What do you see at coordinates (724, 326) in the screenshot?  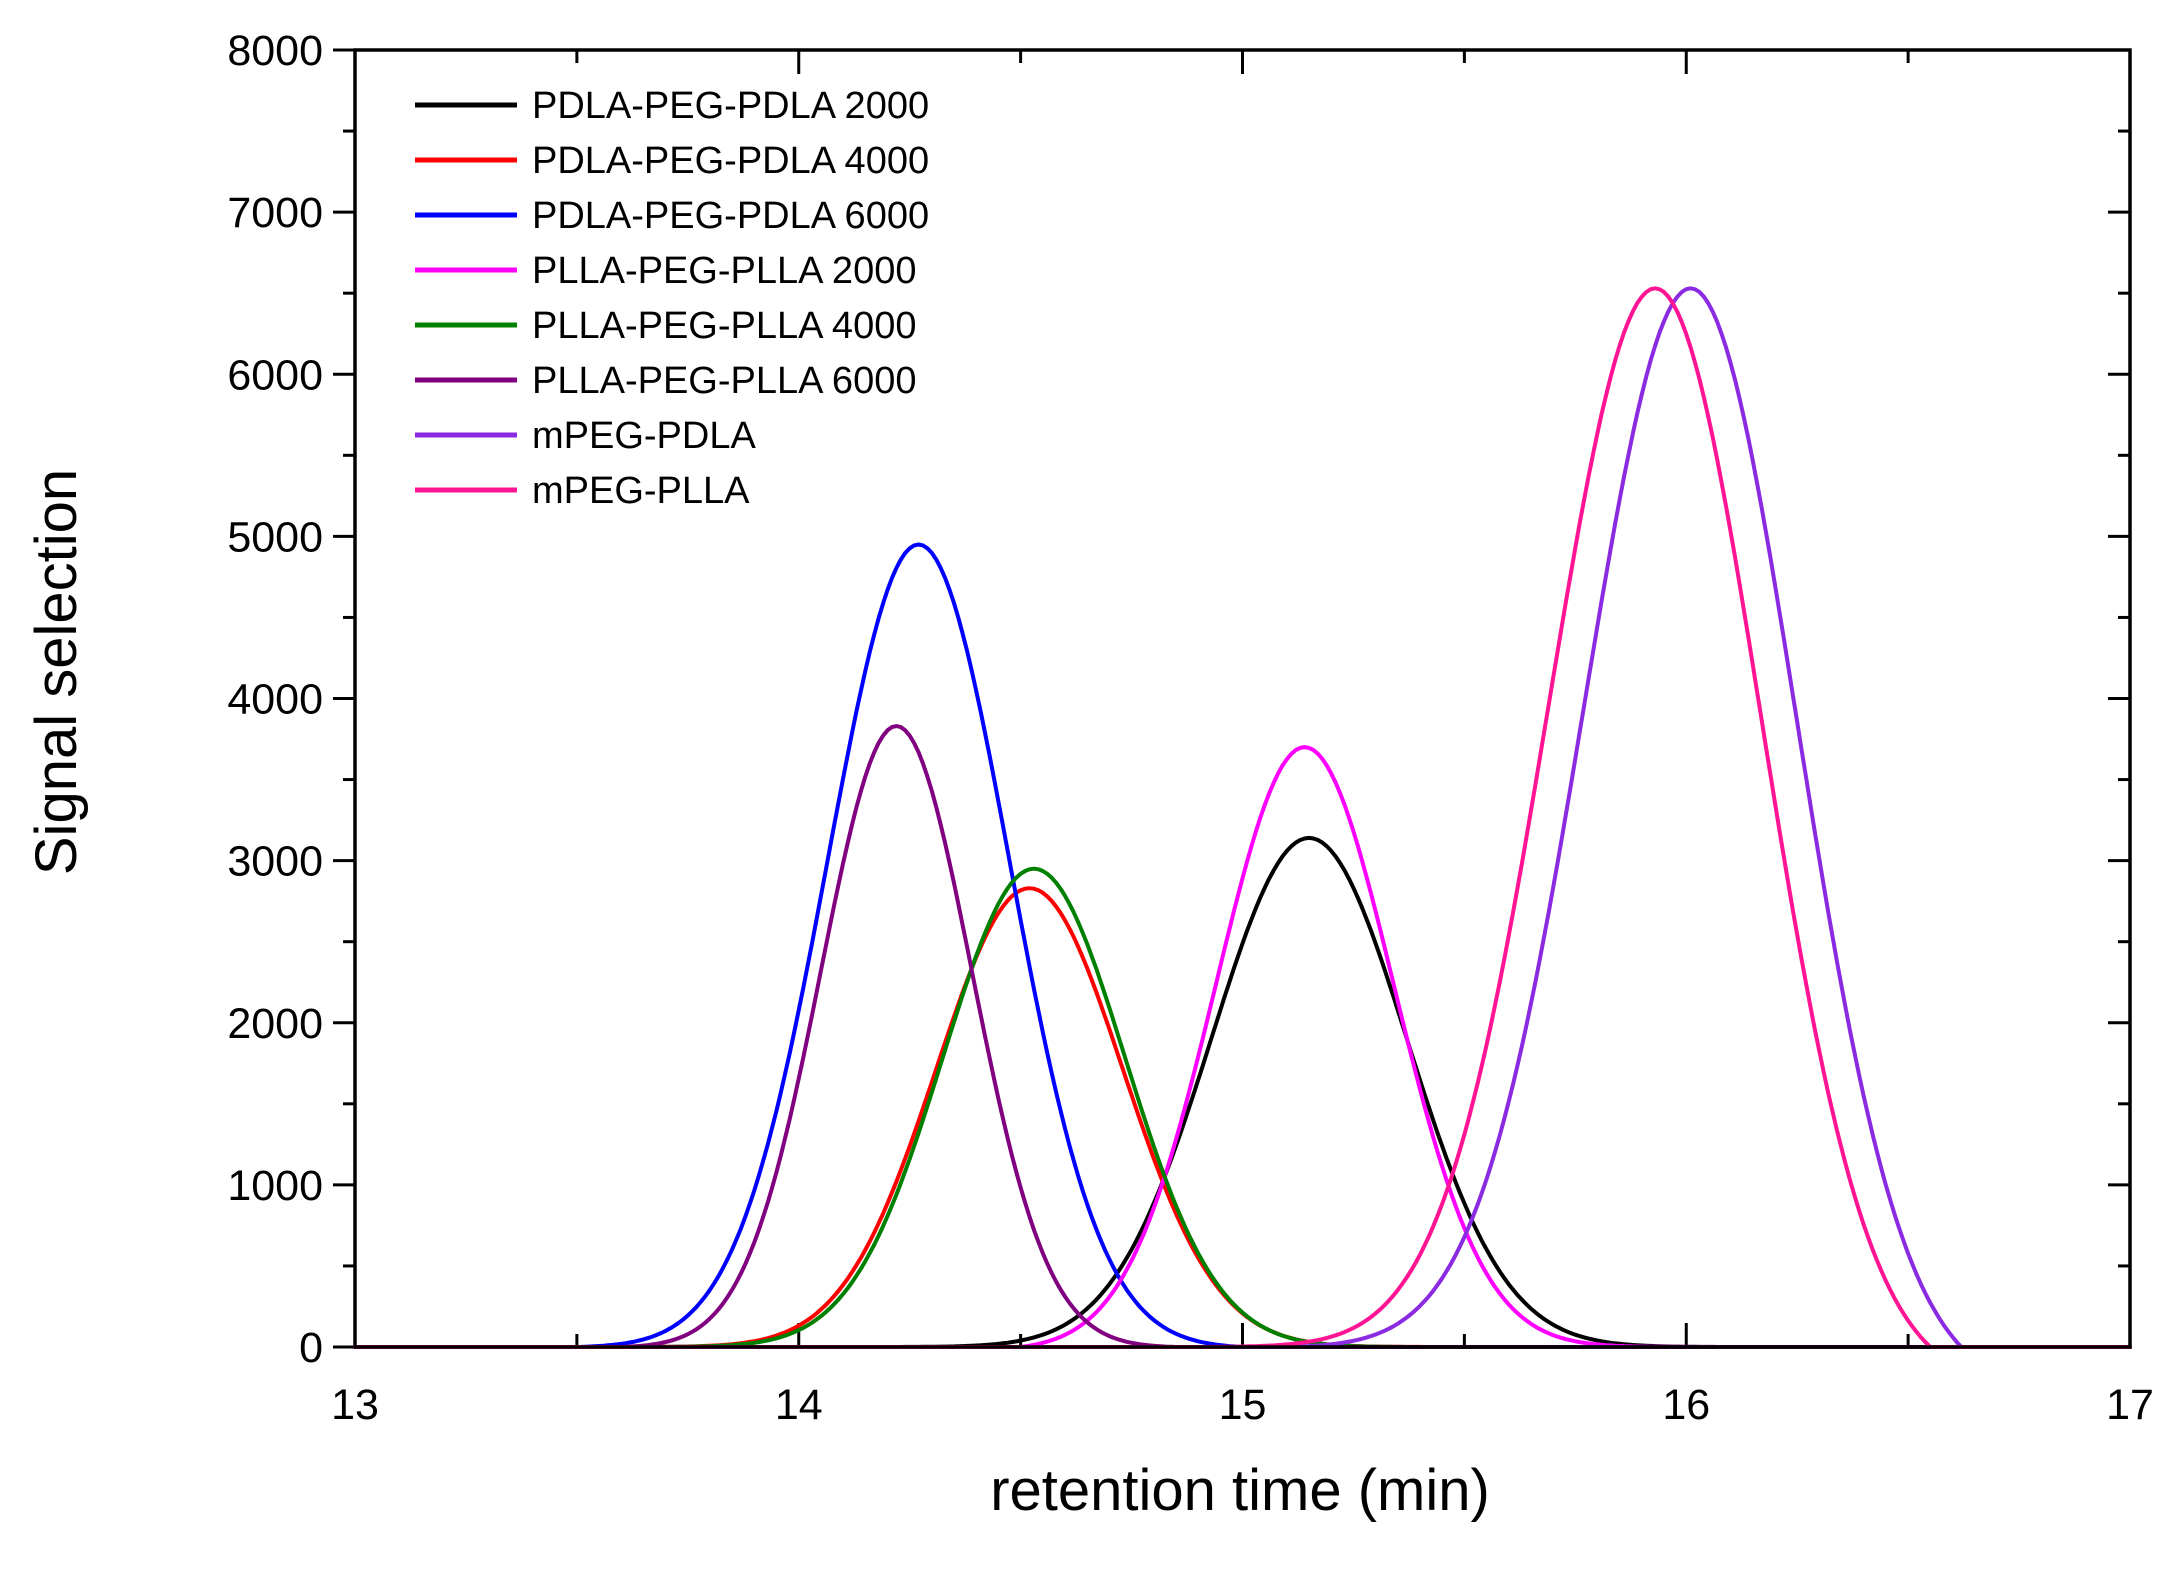 I see `legend-label: PLLA-PEG-PLLA 4000` at bounding box center [724, 326].